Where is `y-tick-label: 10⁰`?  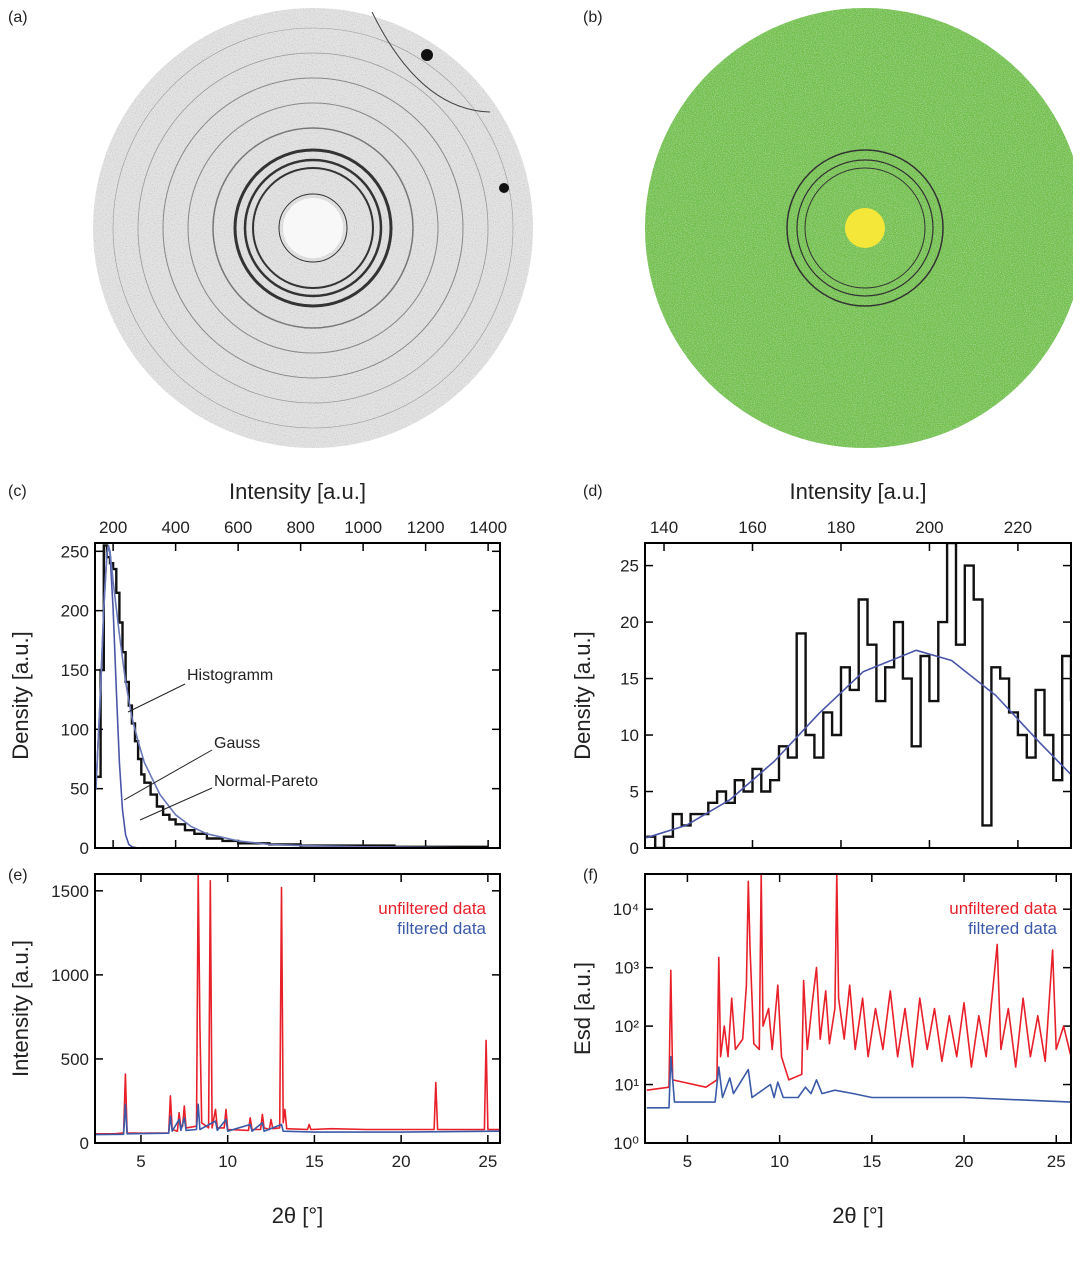 y-tick-label: 10⁰ is located at coordinates (626, 1143).